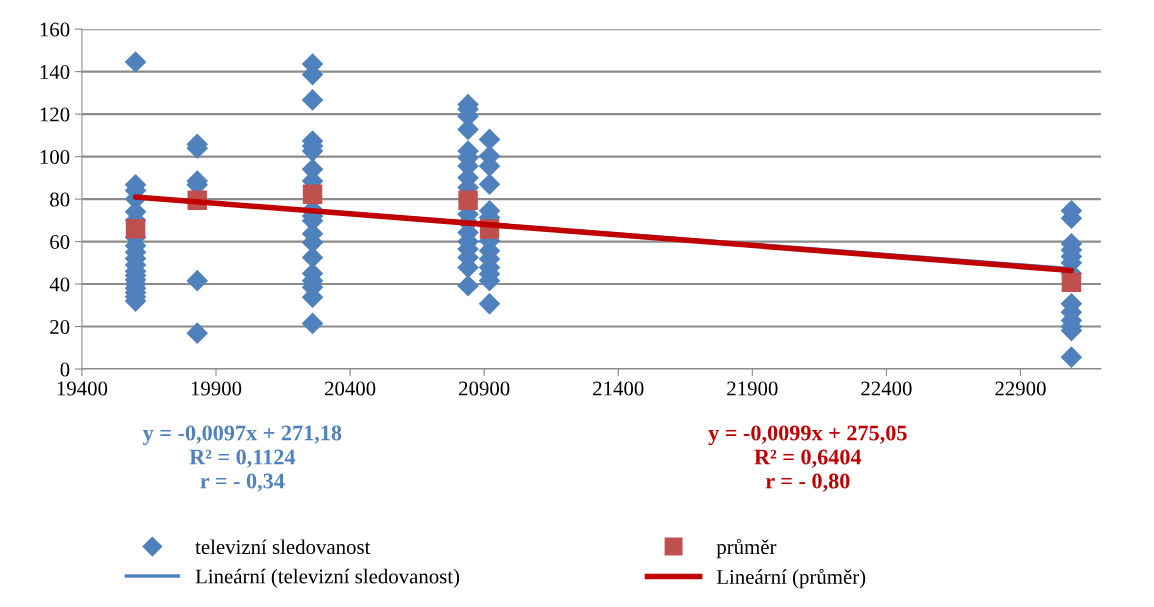  Describe the element at coordinates (350, 388) in the screenshot. I see `x-tick-label: 20400` at that location.